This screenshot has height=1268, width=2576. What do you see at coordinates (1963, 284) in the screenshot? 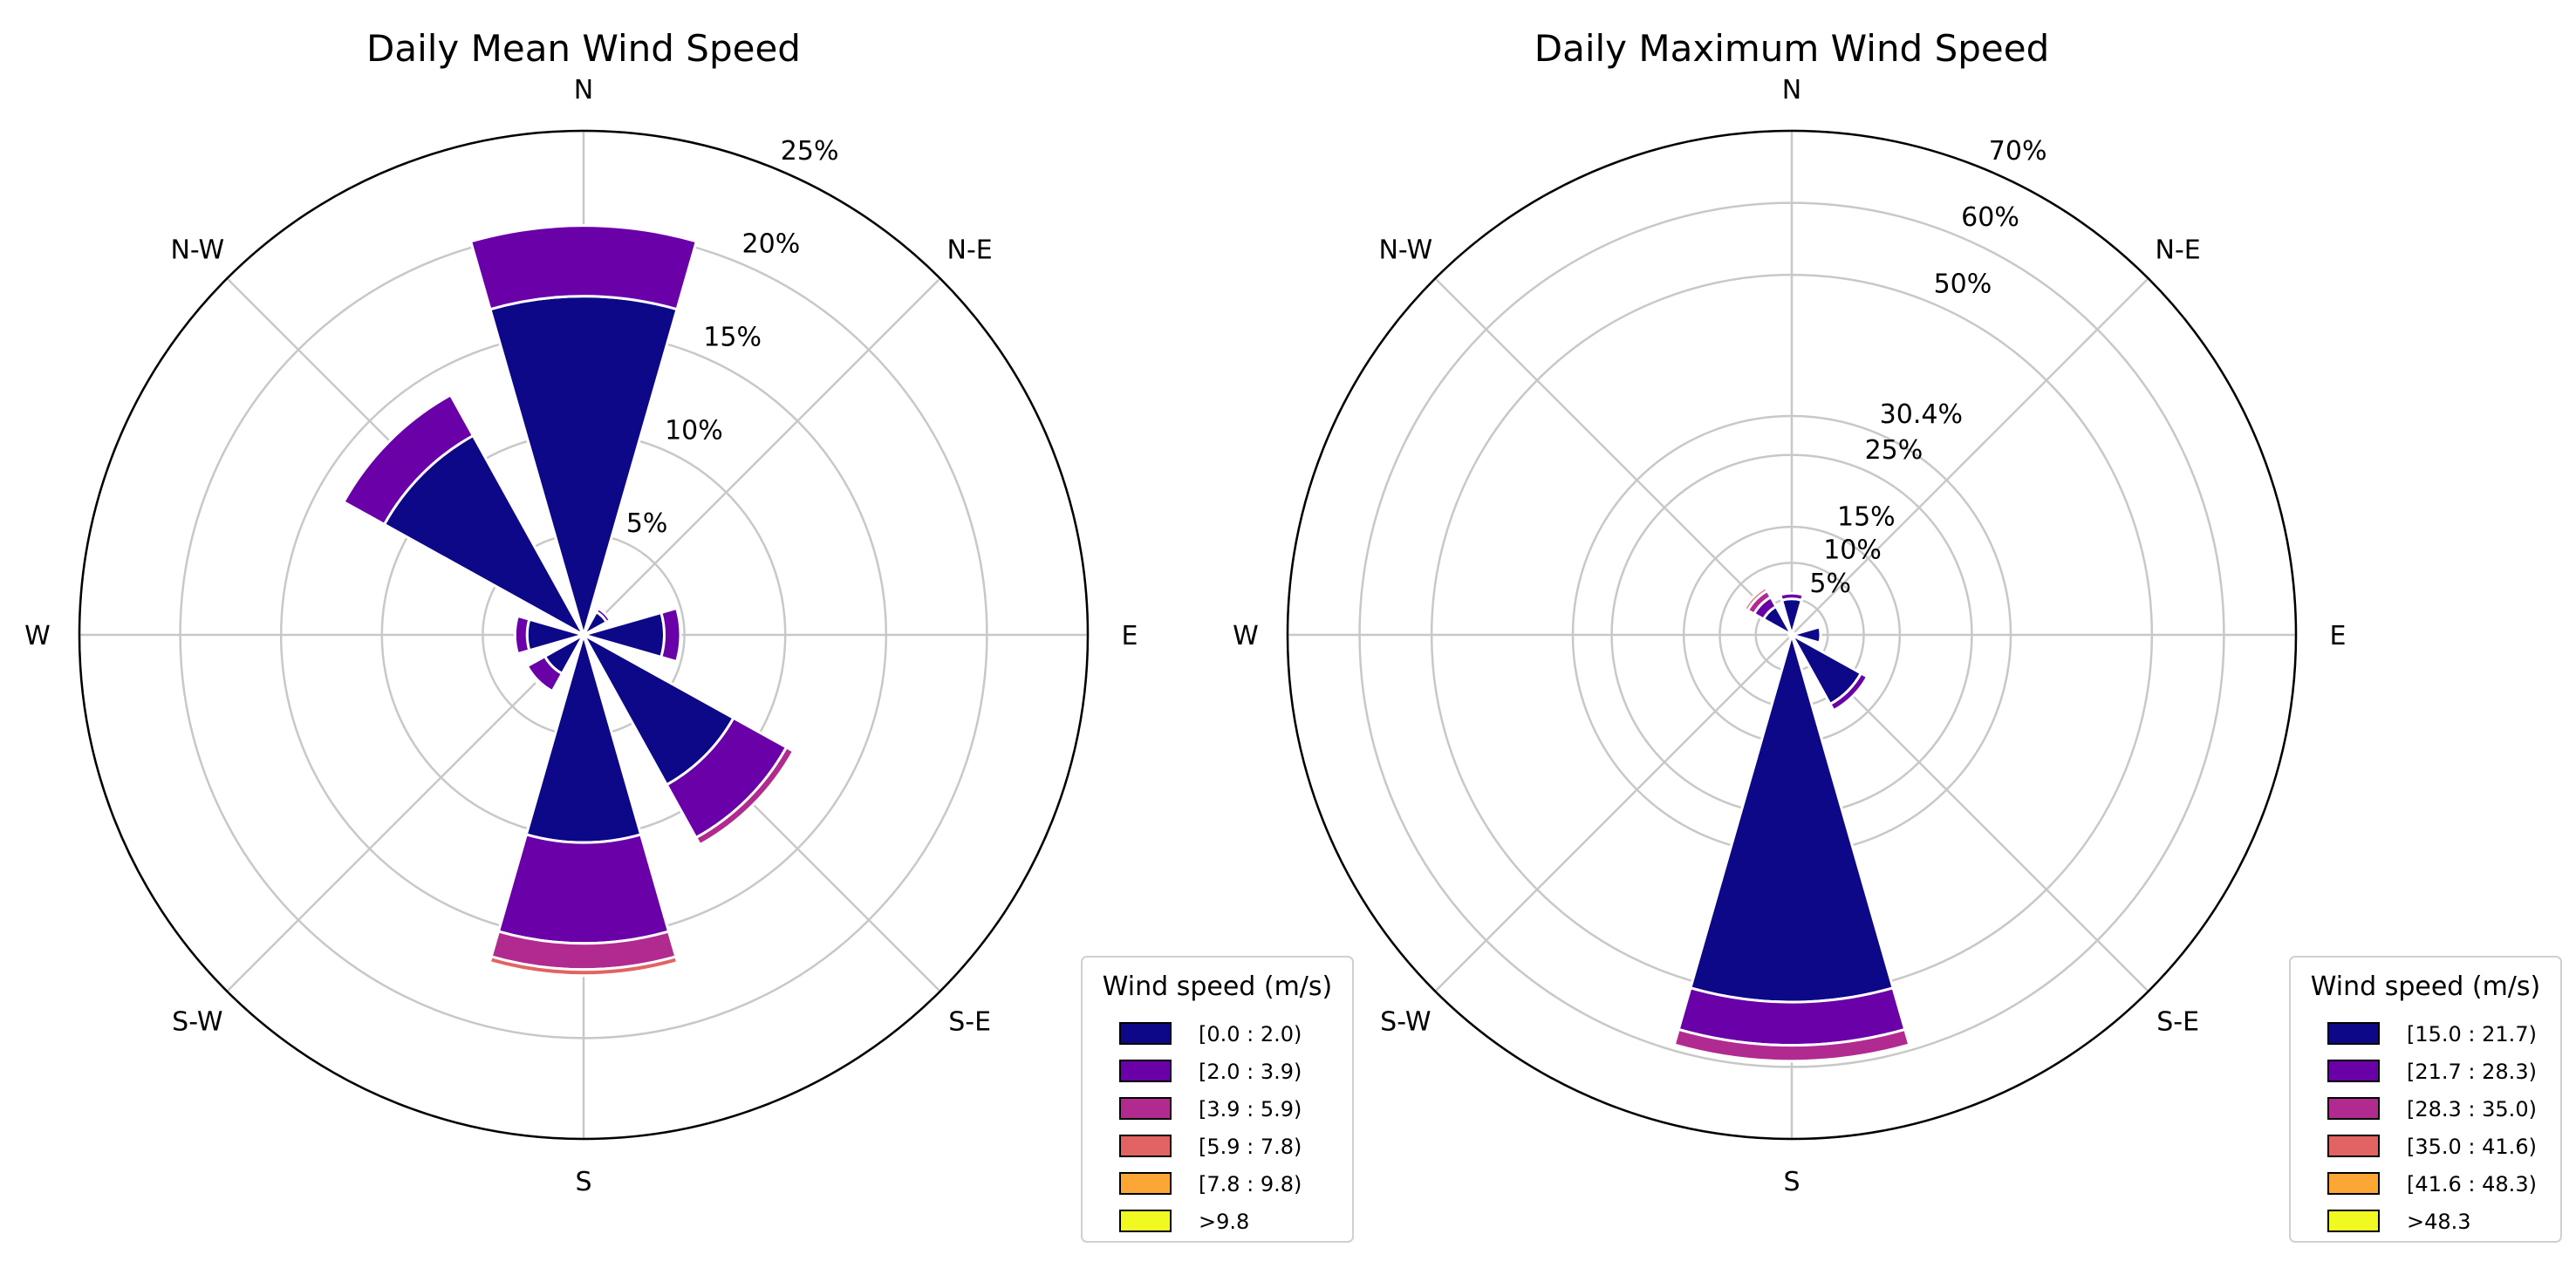
I see `radial-tick-label: 50%` at bounding box center [1963, 284].